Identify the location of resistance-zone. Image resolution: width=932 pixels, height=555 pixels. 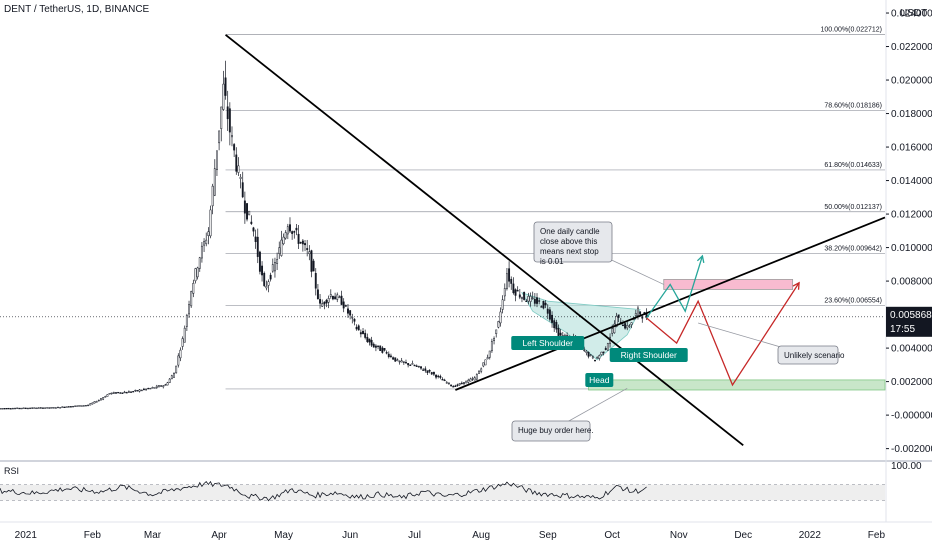
(728, 284).